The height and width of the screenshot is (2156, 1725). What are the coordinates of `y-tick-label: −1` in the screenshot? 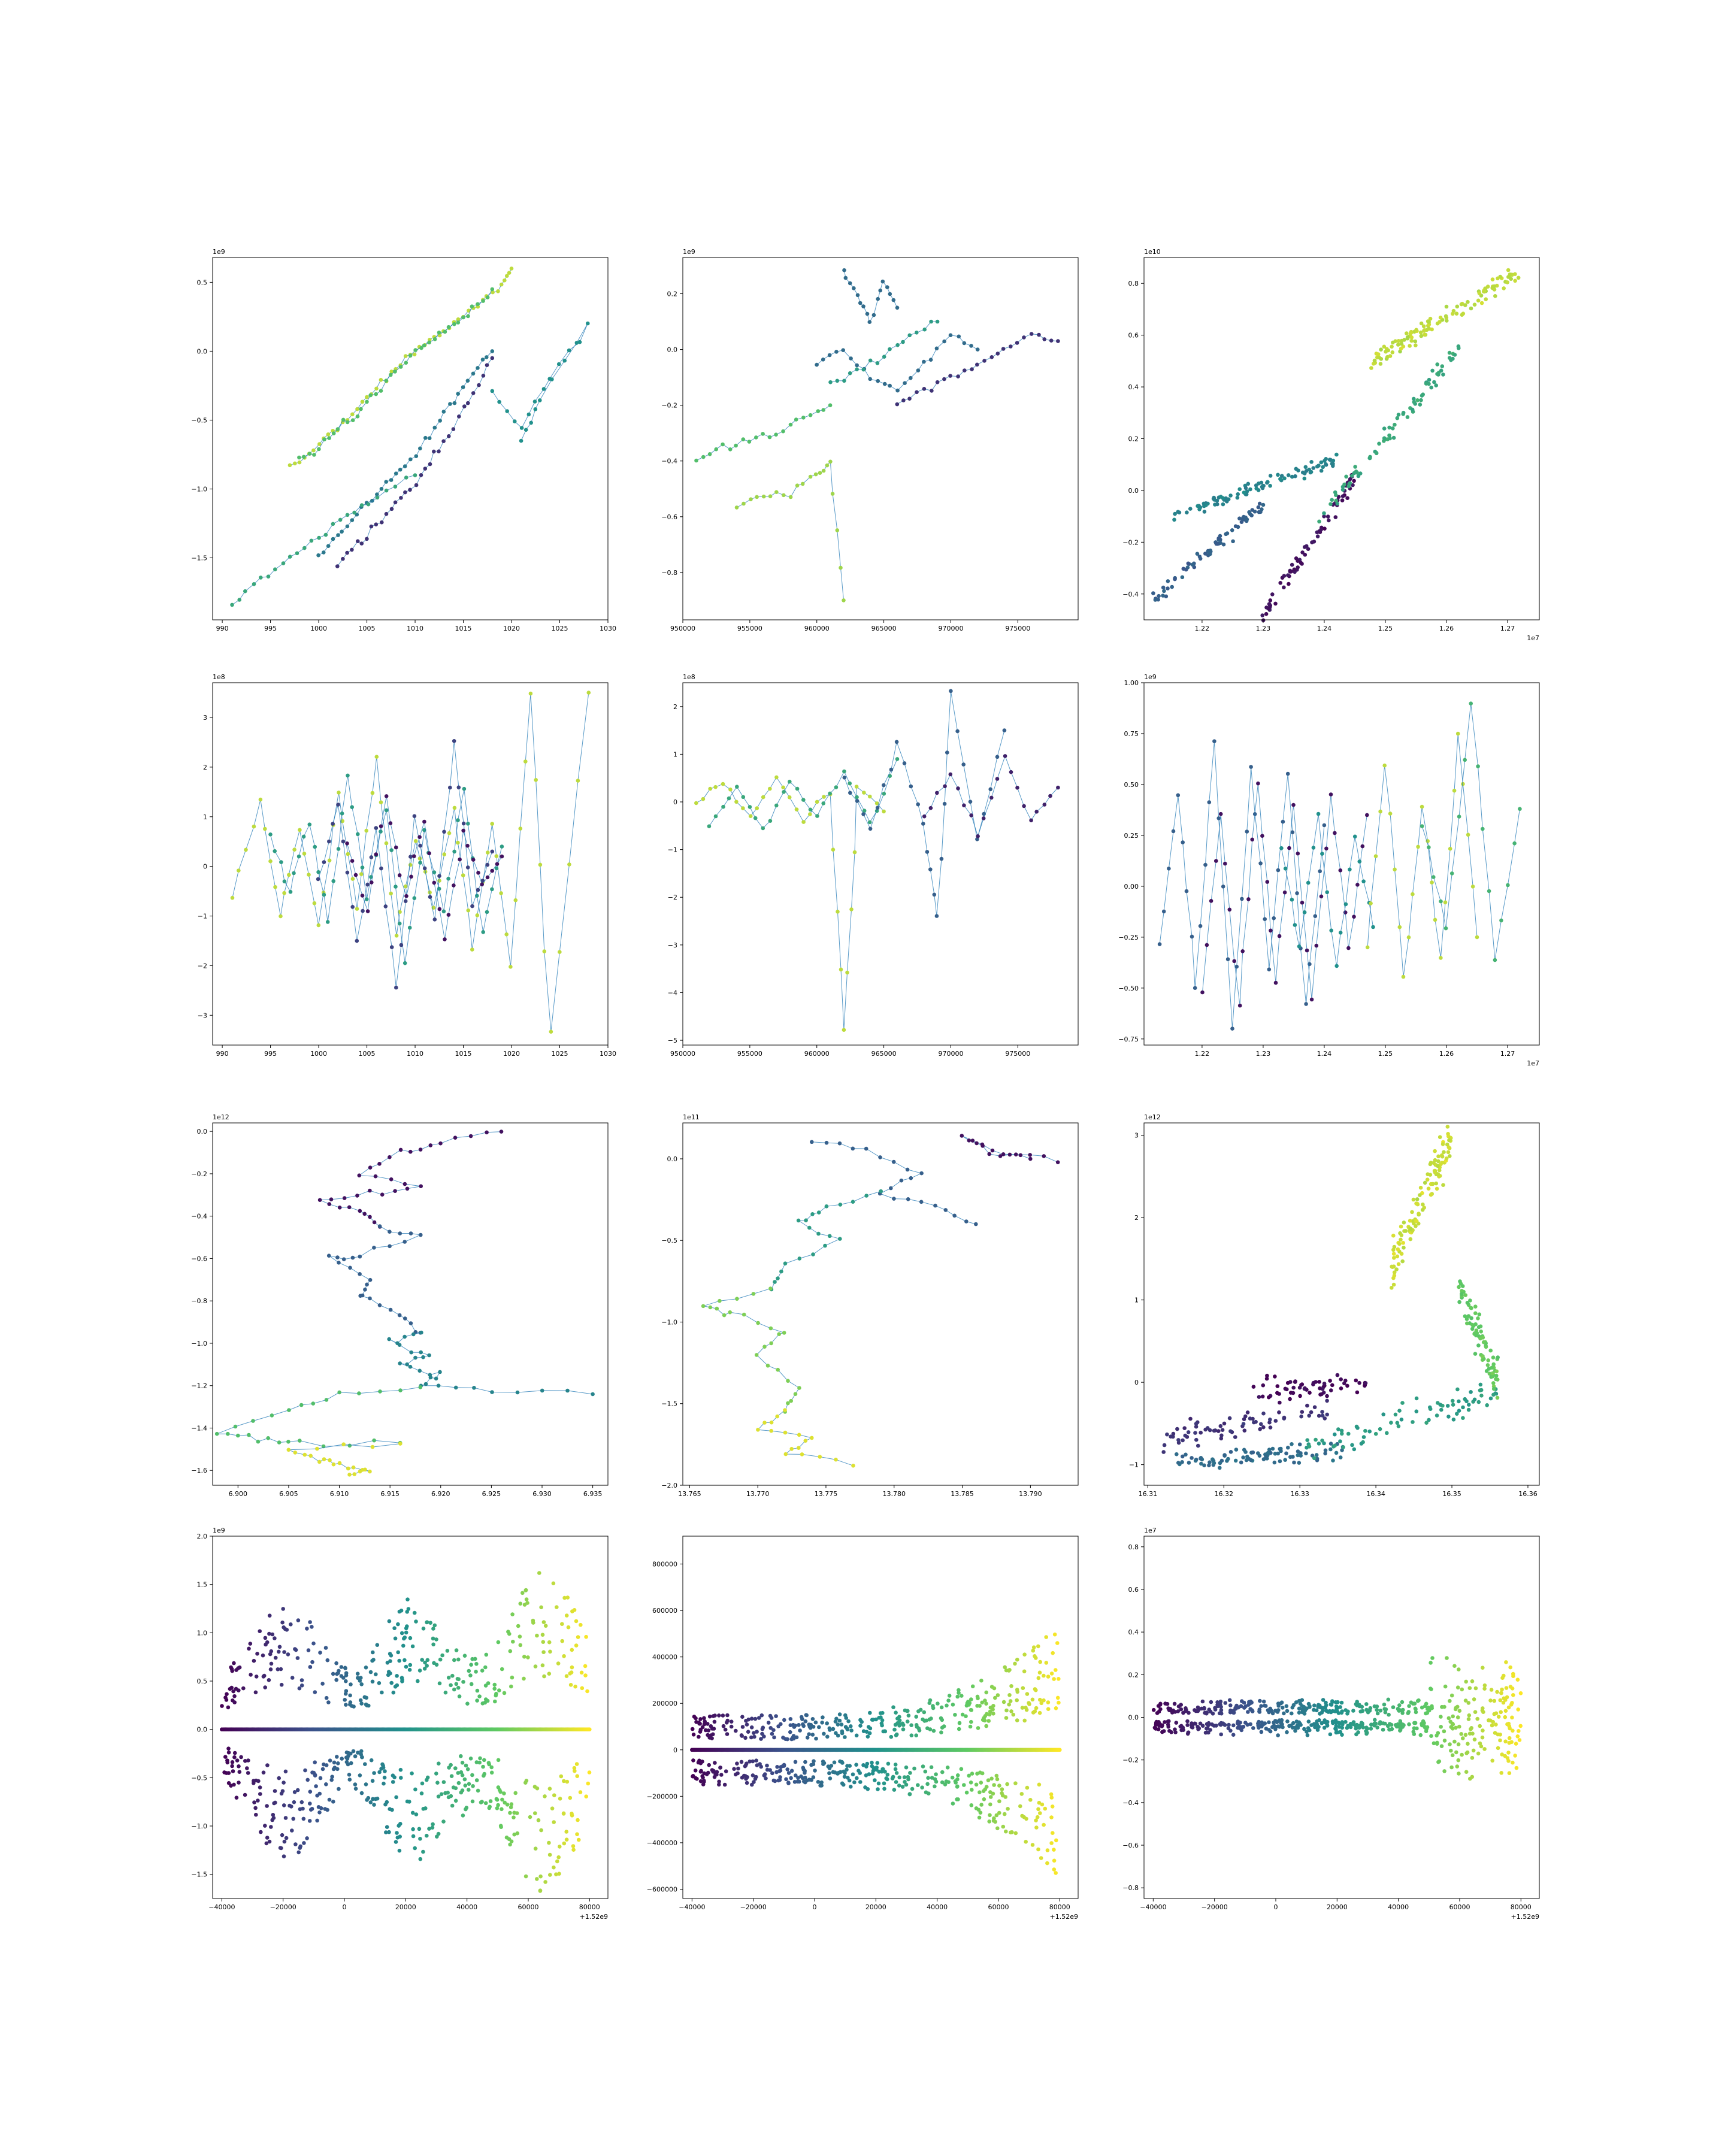 It's located at (1134, 1465).